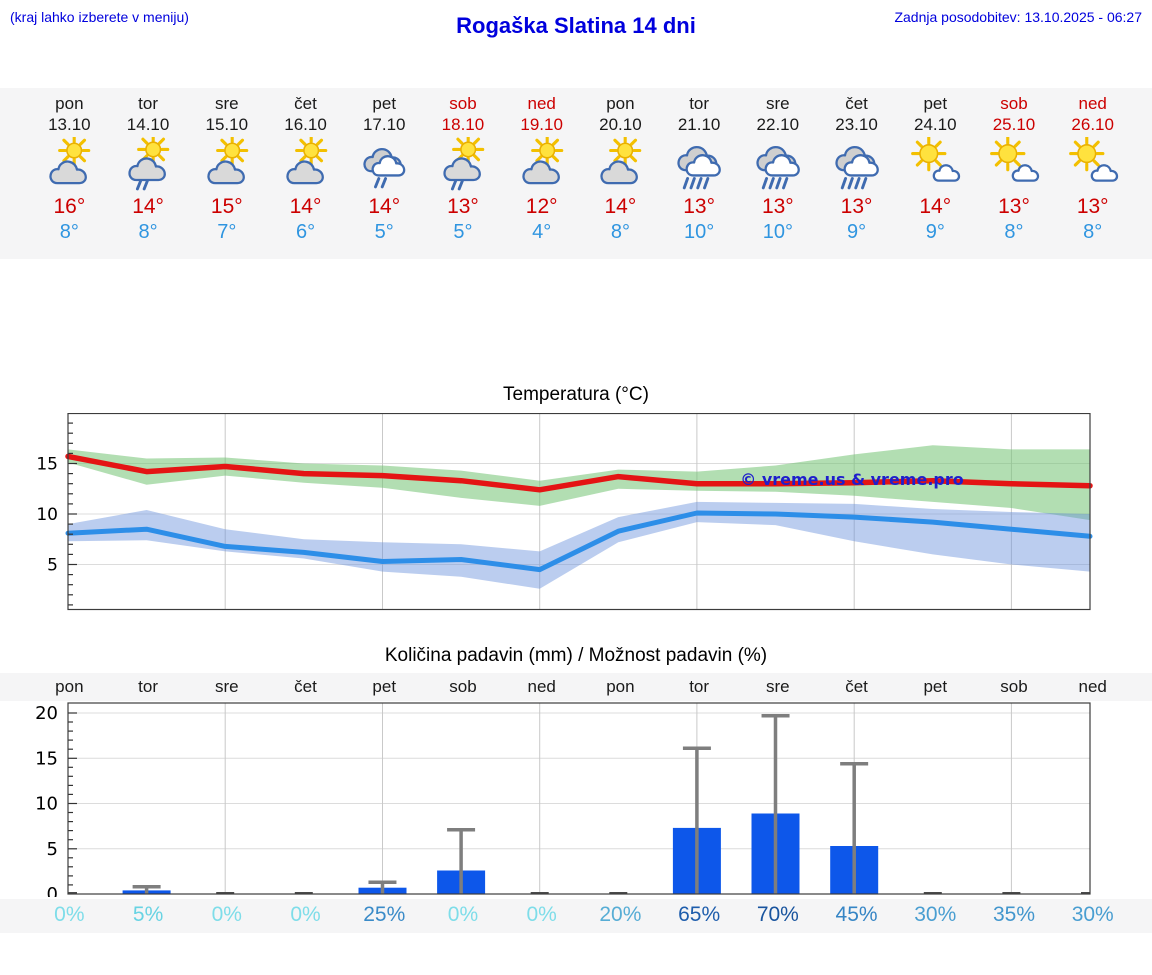 The height and width of the screenshot is (975, 1152). Describe the element at coordinates (699, 914) in the screenshot. I see `pop-value: 65%` at that location.